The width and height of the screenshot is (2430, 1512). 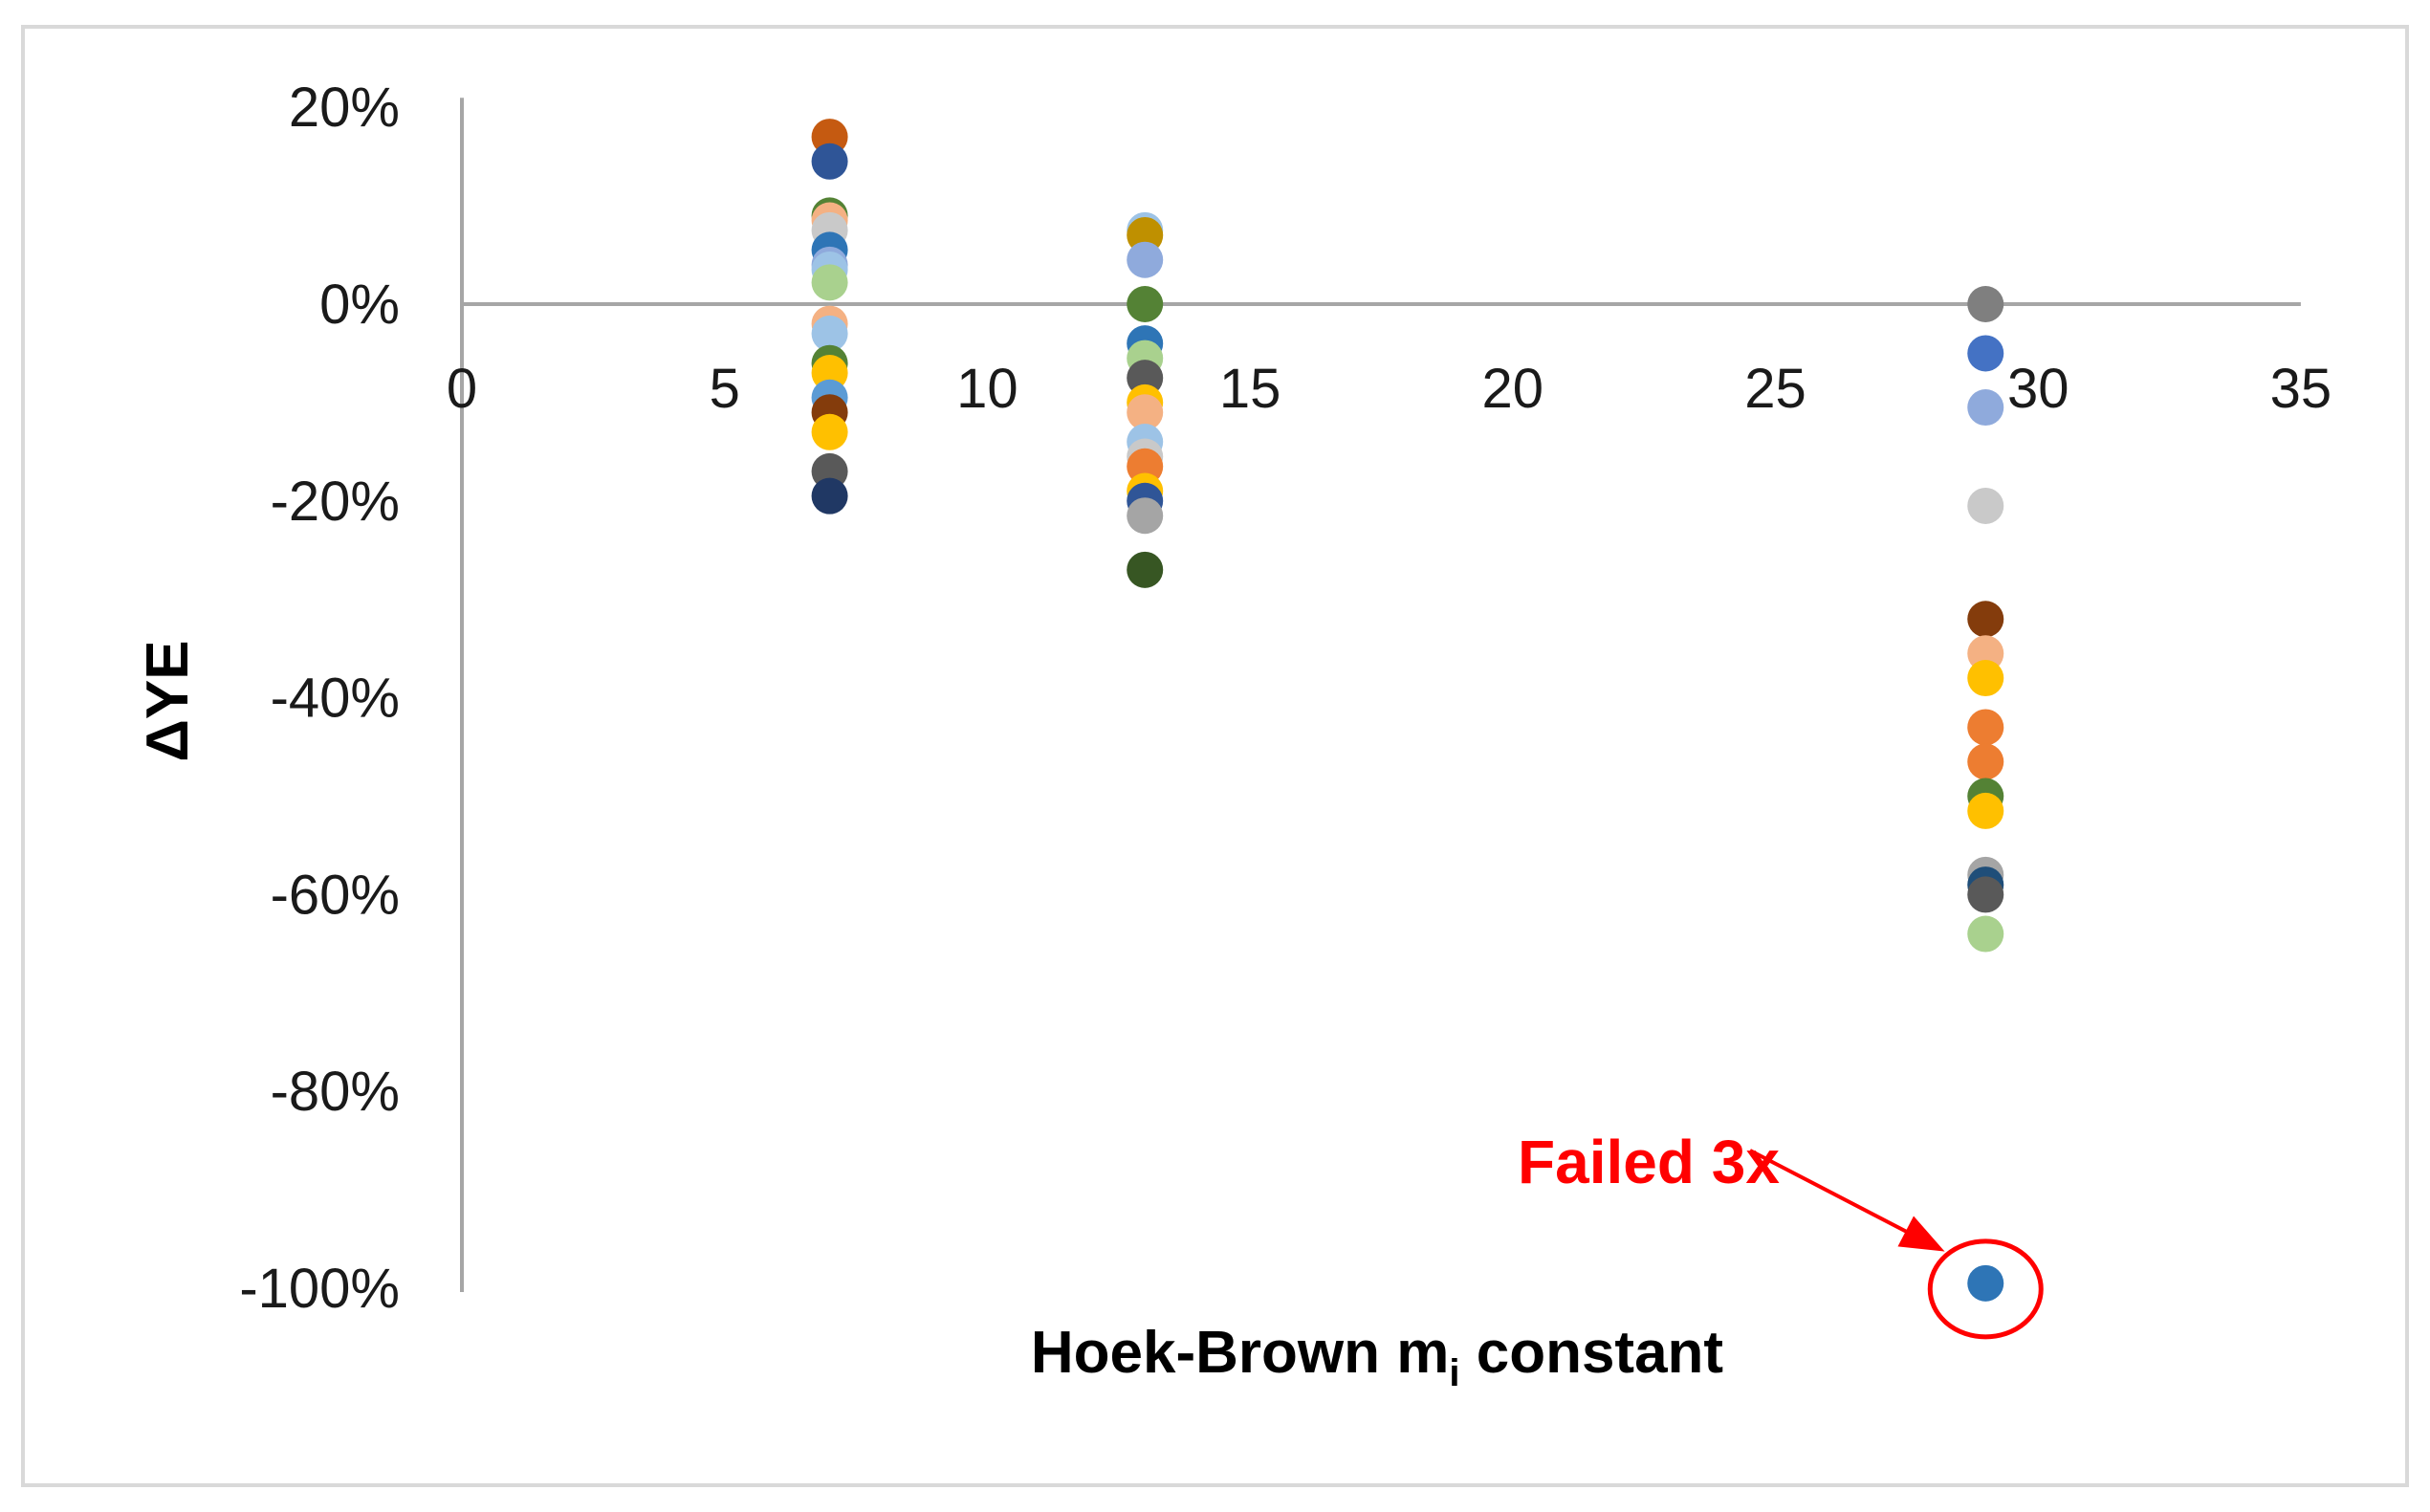 I want to click on y-tick-labels: 20% 0% -20% -40% -60% -80% -100%, so click(x=319, y=698).